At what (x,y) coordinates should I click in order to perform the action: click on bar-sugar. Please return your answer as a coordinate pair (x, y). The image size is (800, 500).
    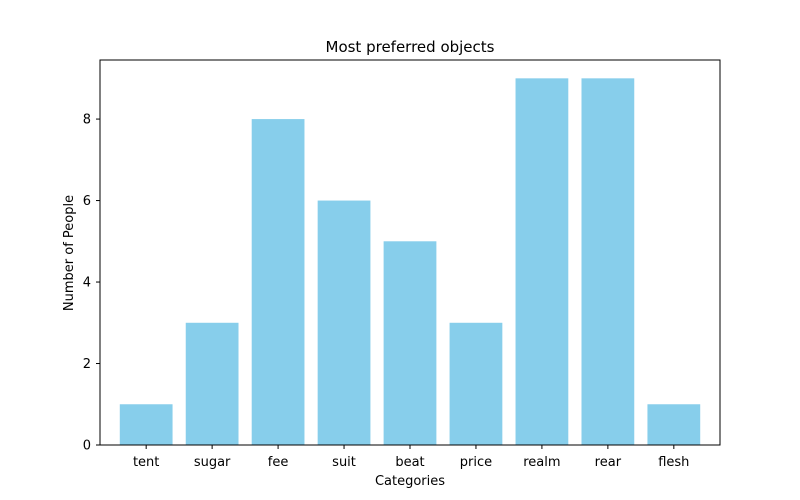
    Looking at the image, I should click on (212, 384).